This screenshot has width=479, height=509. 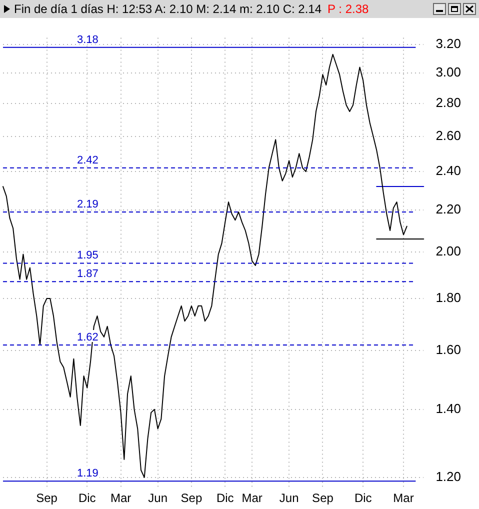 I want to click on ref-line-label: 3.18, so click(x=87, y=40).